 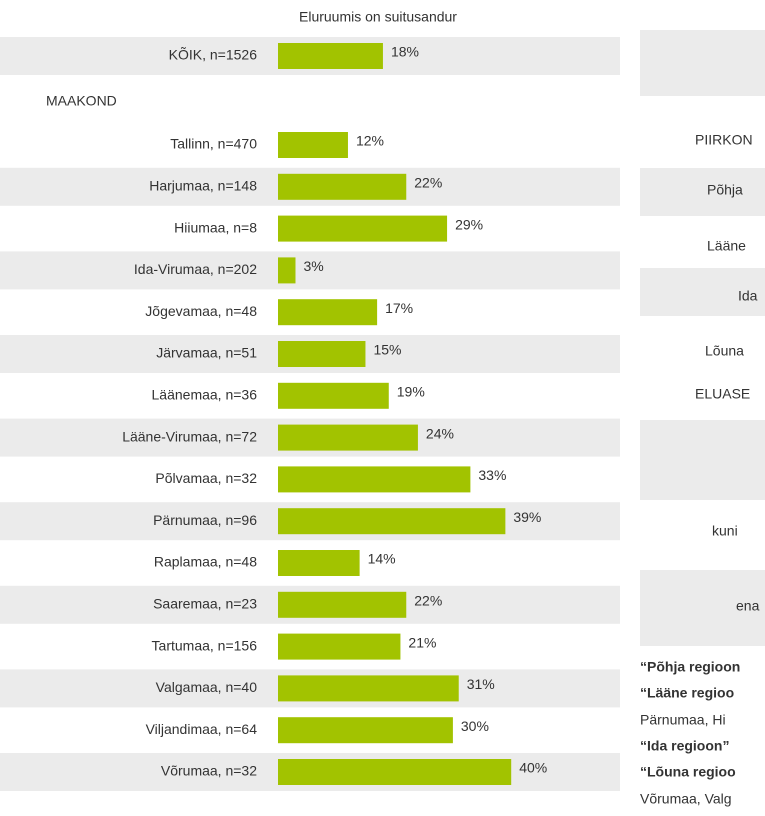 I want to click on category-label: Ida-Virumaa, n=202, so click(x=195, y=269).